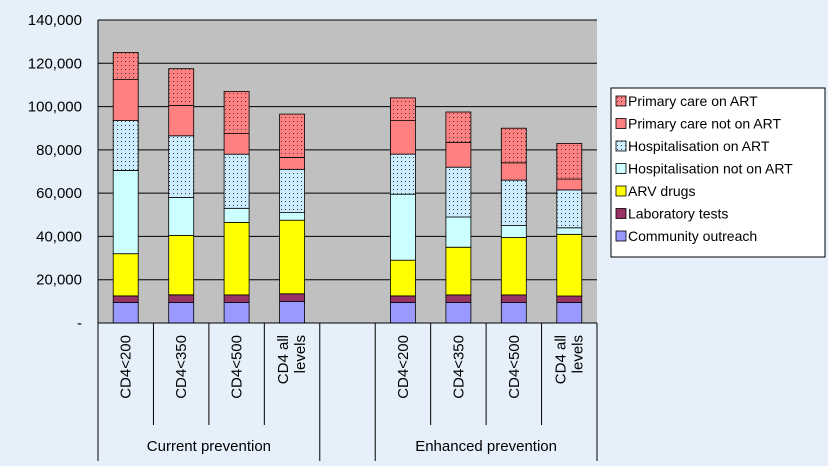  What do you see at coordinates (678, 214) in the screenshot?
I see `legend-label-laboratory-tests: Laboratory tests` at bounding box center [678, 214].